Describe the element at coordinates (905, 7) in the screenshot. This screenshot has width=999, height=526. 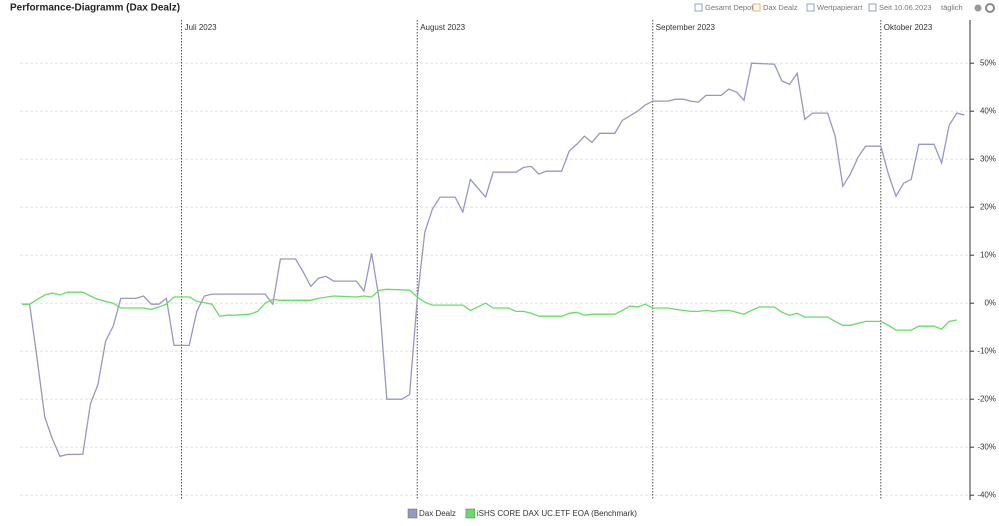
I see `toolbar-item: Seit 10.06.2023` at that location.